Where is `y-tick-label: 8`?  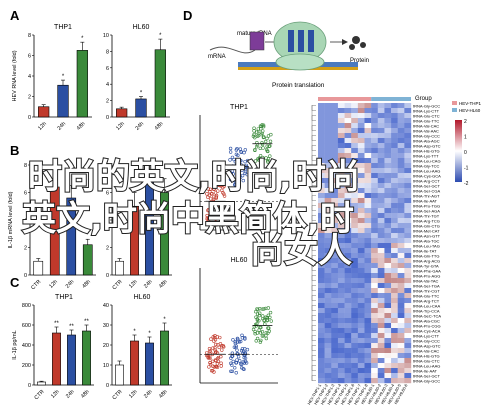
y-tick-label: 8 is located at coordinates (107, 52).